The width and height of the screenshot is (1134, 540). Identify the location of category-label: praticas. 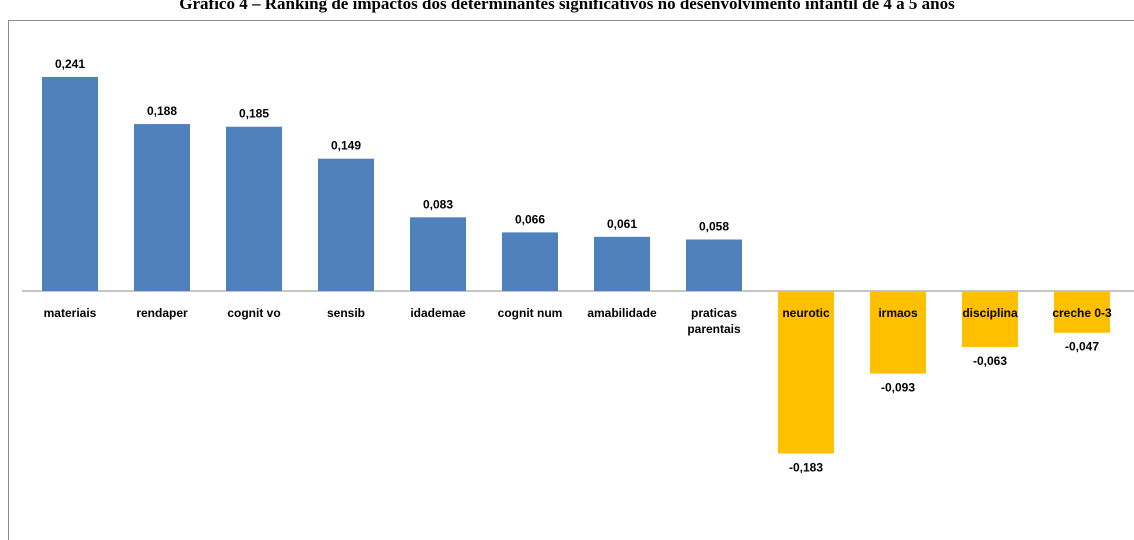
(714, 313).